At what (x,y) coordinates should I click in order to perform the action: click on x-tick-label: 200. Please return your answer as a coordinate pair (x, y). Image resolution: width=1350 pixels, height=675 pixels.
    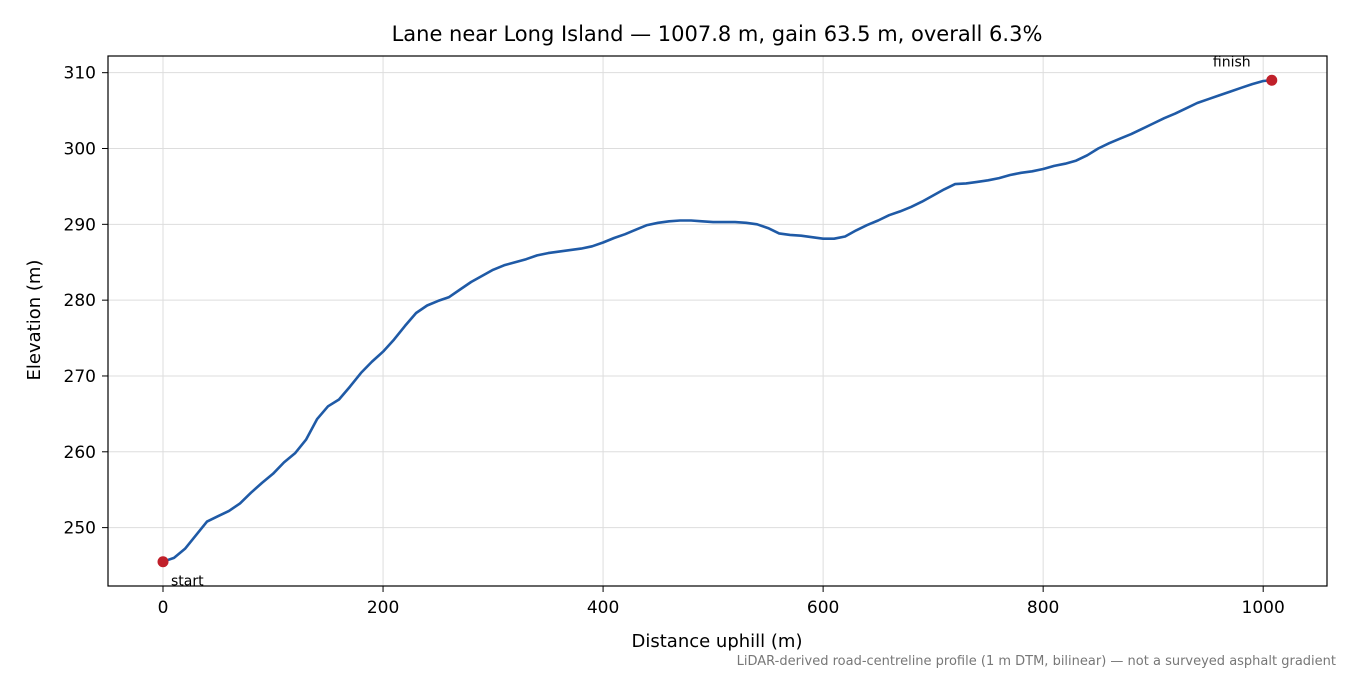
    Looking at the image, I should click on (383, 608).